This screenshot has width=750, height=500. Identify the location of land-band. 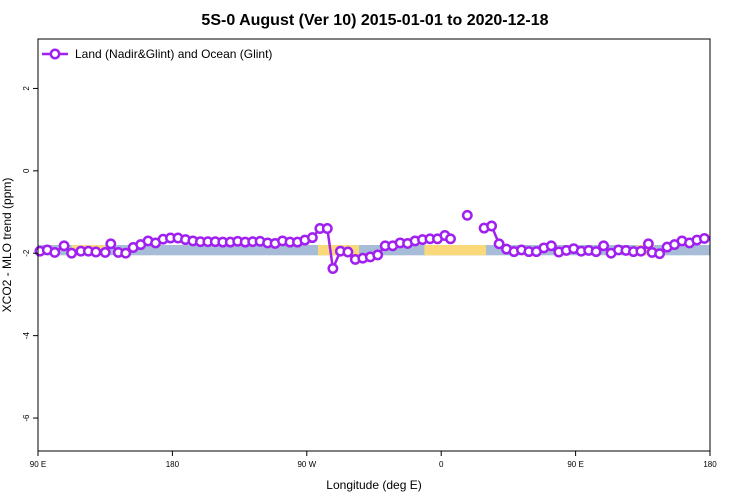
(455, 250).